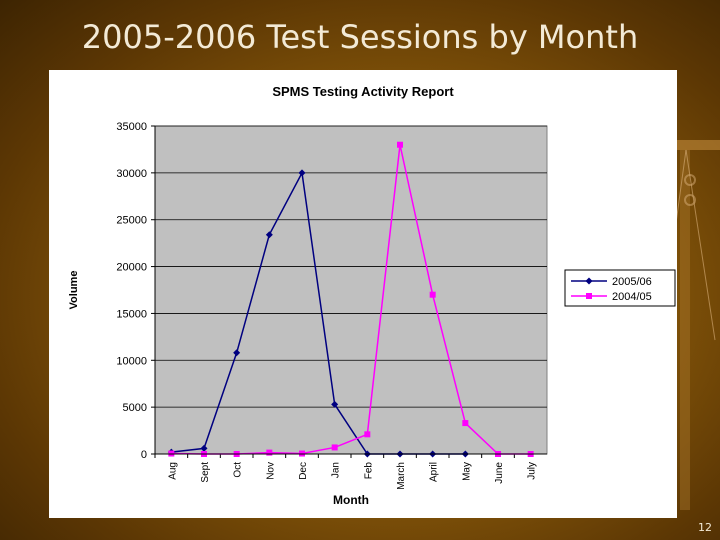 Image resolution: width=720 pixels, height=540 pixels. What do you see at coordinates (466, 471) in the screenshot?
I see `x-tick-label-9: May` at bounding box center [466, 471].